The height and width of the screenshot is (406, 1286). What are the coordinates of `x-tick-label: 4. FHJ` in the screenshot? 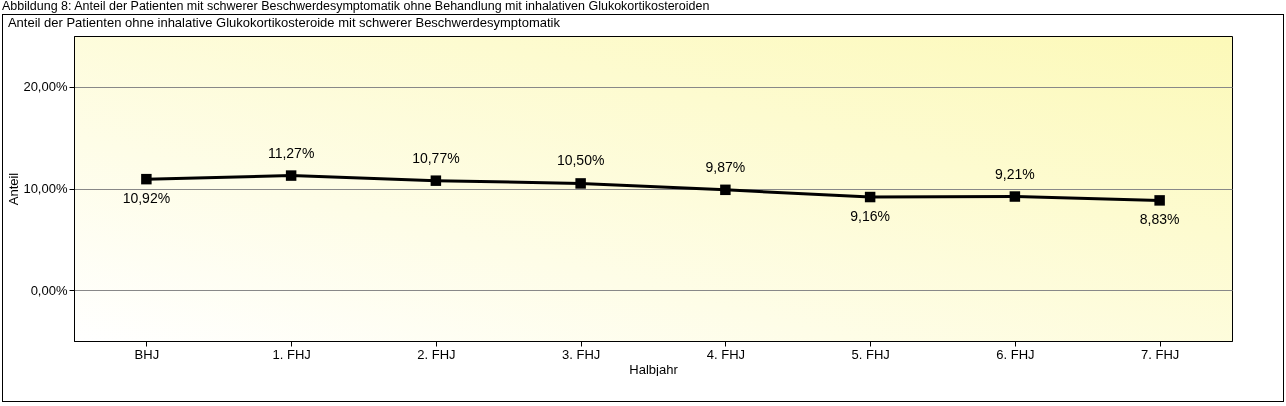 It's located at (726, 354).